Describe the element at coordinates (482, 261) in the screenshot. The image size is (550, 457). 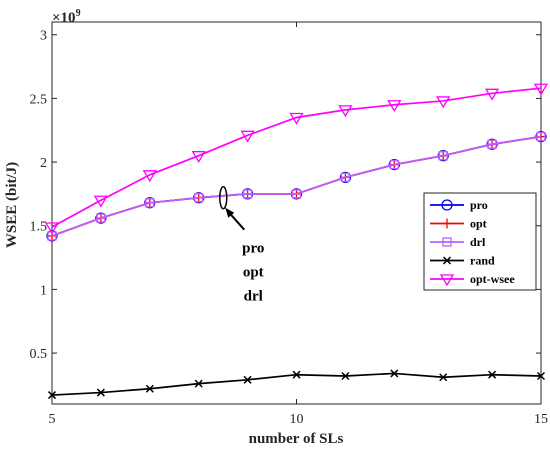
I see `legend-label: rand` at that location.